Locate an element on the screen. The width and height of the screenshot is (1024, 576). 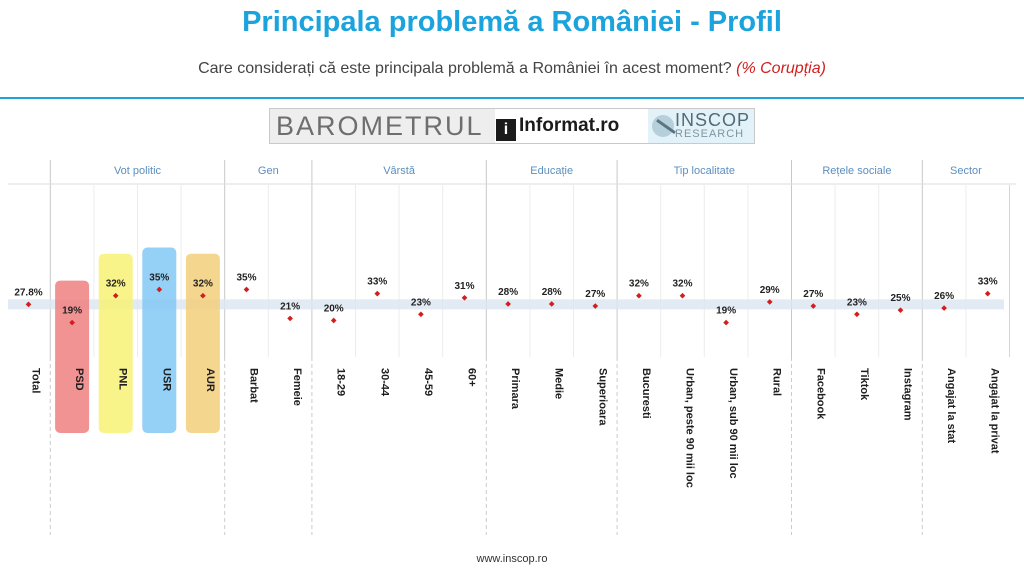
data-point-pnl is located at coordinates (115, 295).